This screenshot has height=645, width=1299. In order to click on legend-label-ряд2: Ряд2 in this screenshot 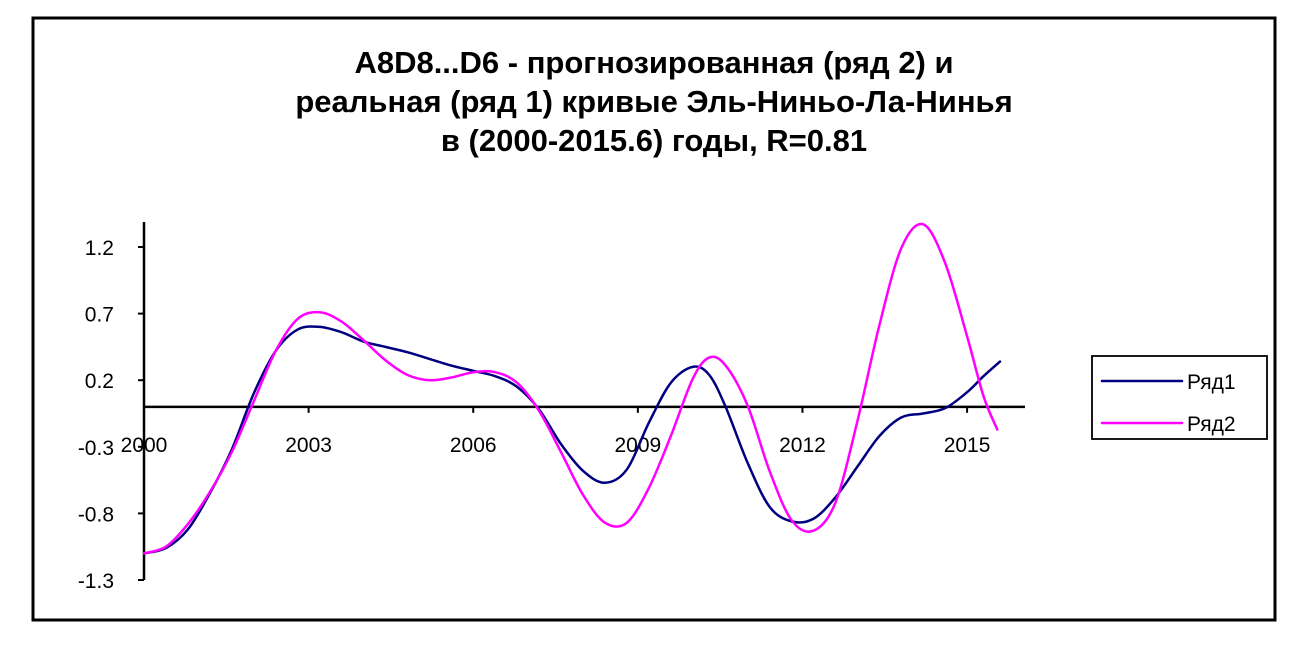, I will do `click(1211, 424)`.